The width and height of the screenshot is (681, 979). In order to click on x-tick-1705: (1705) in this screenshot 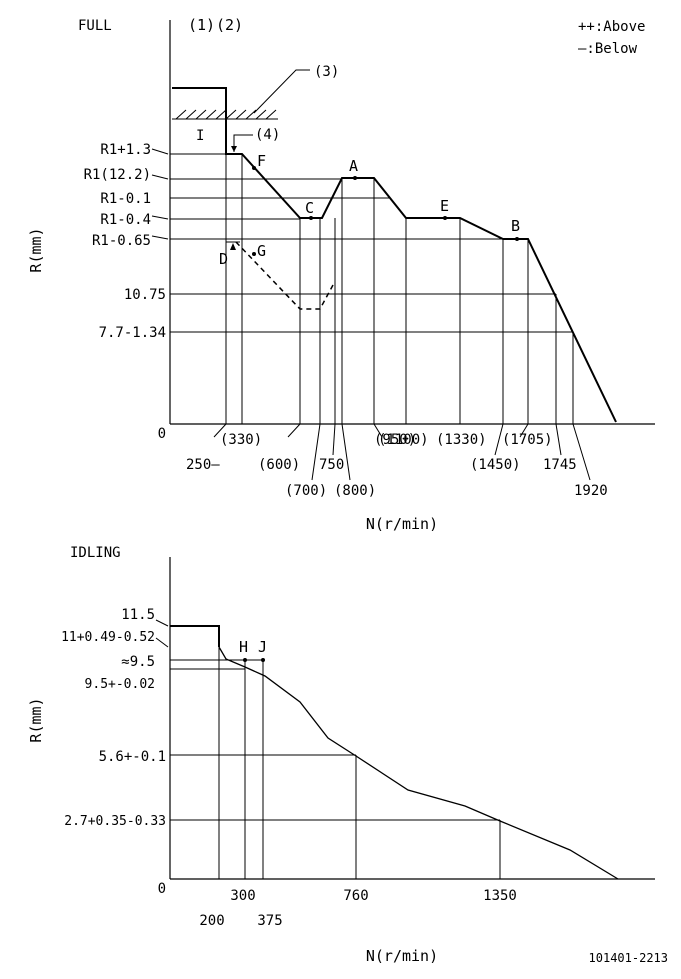, I will do `click(527, 440)`.